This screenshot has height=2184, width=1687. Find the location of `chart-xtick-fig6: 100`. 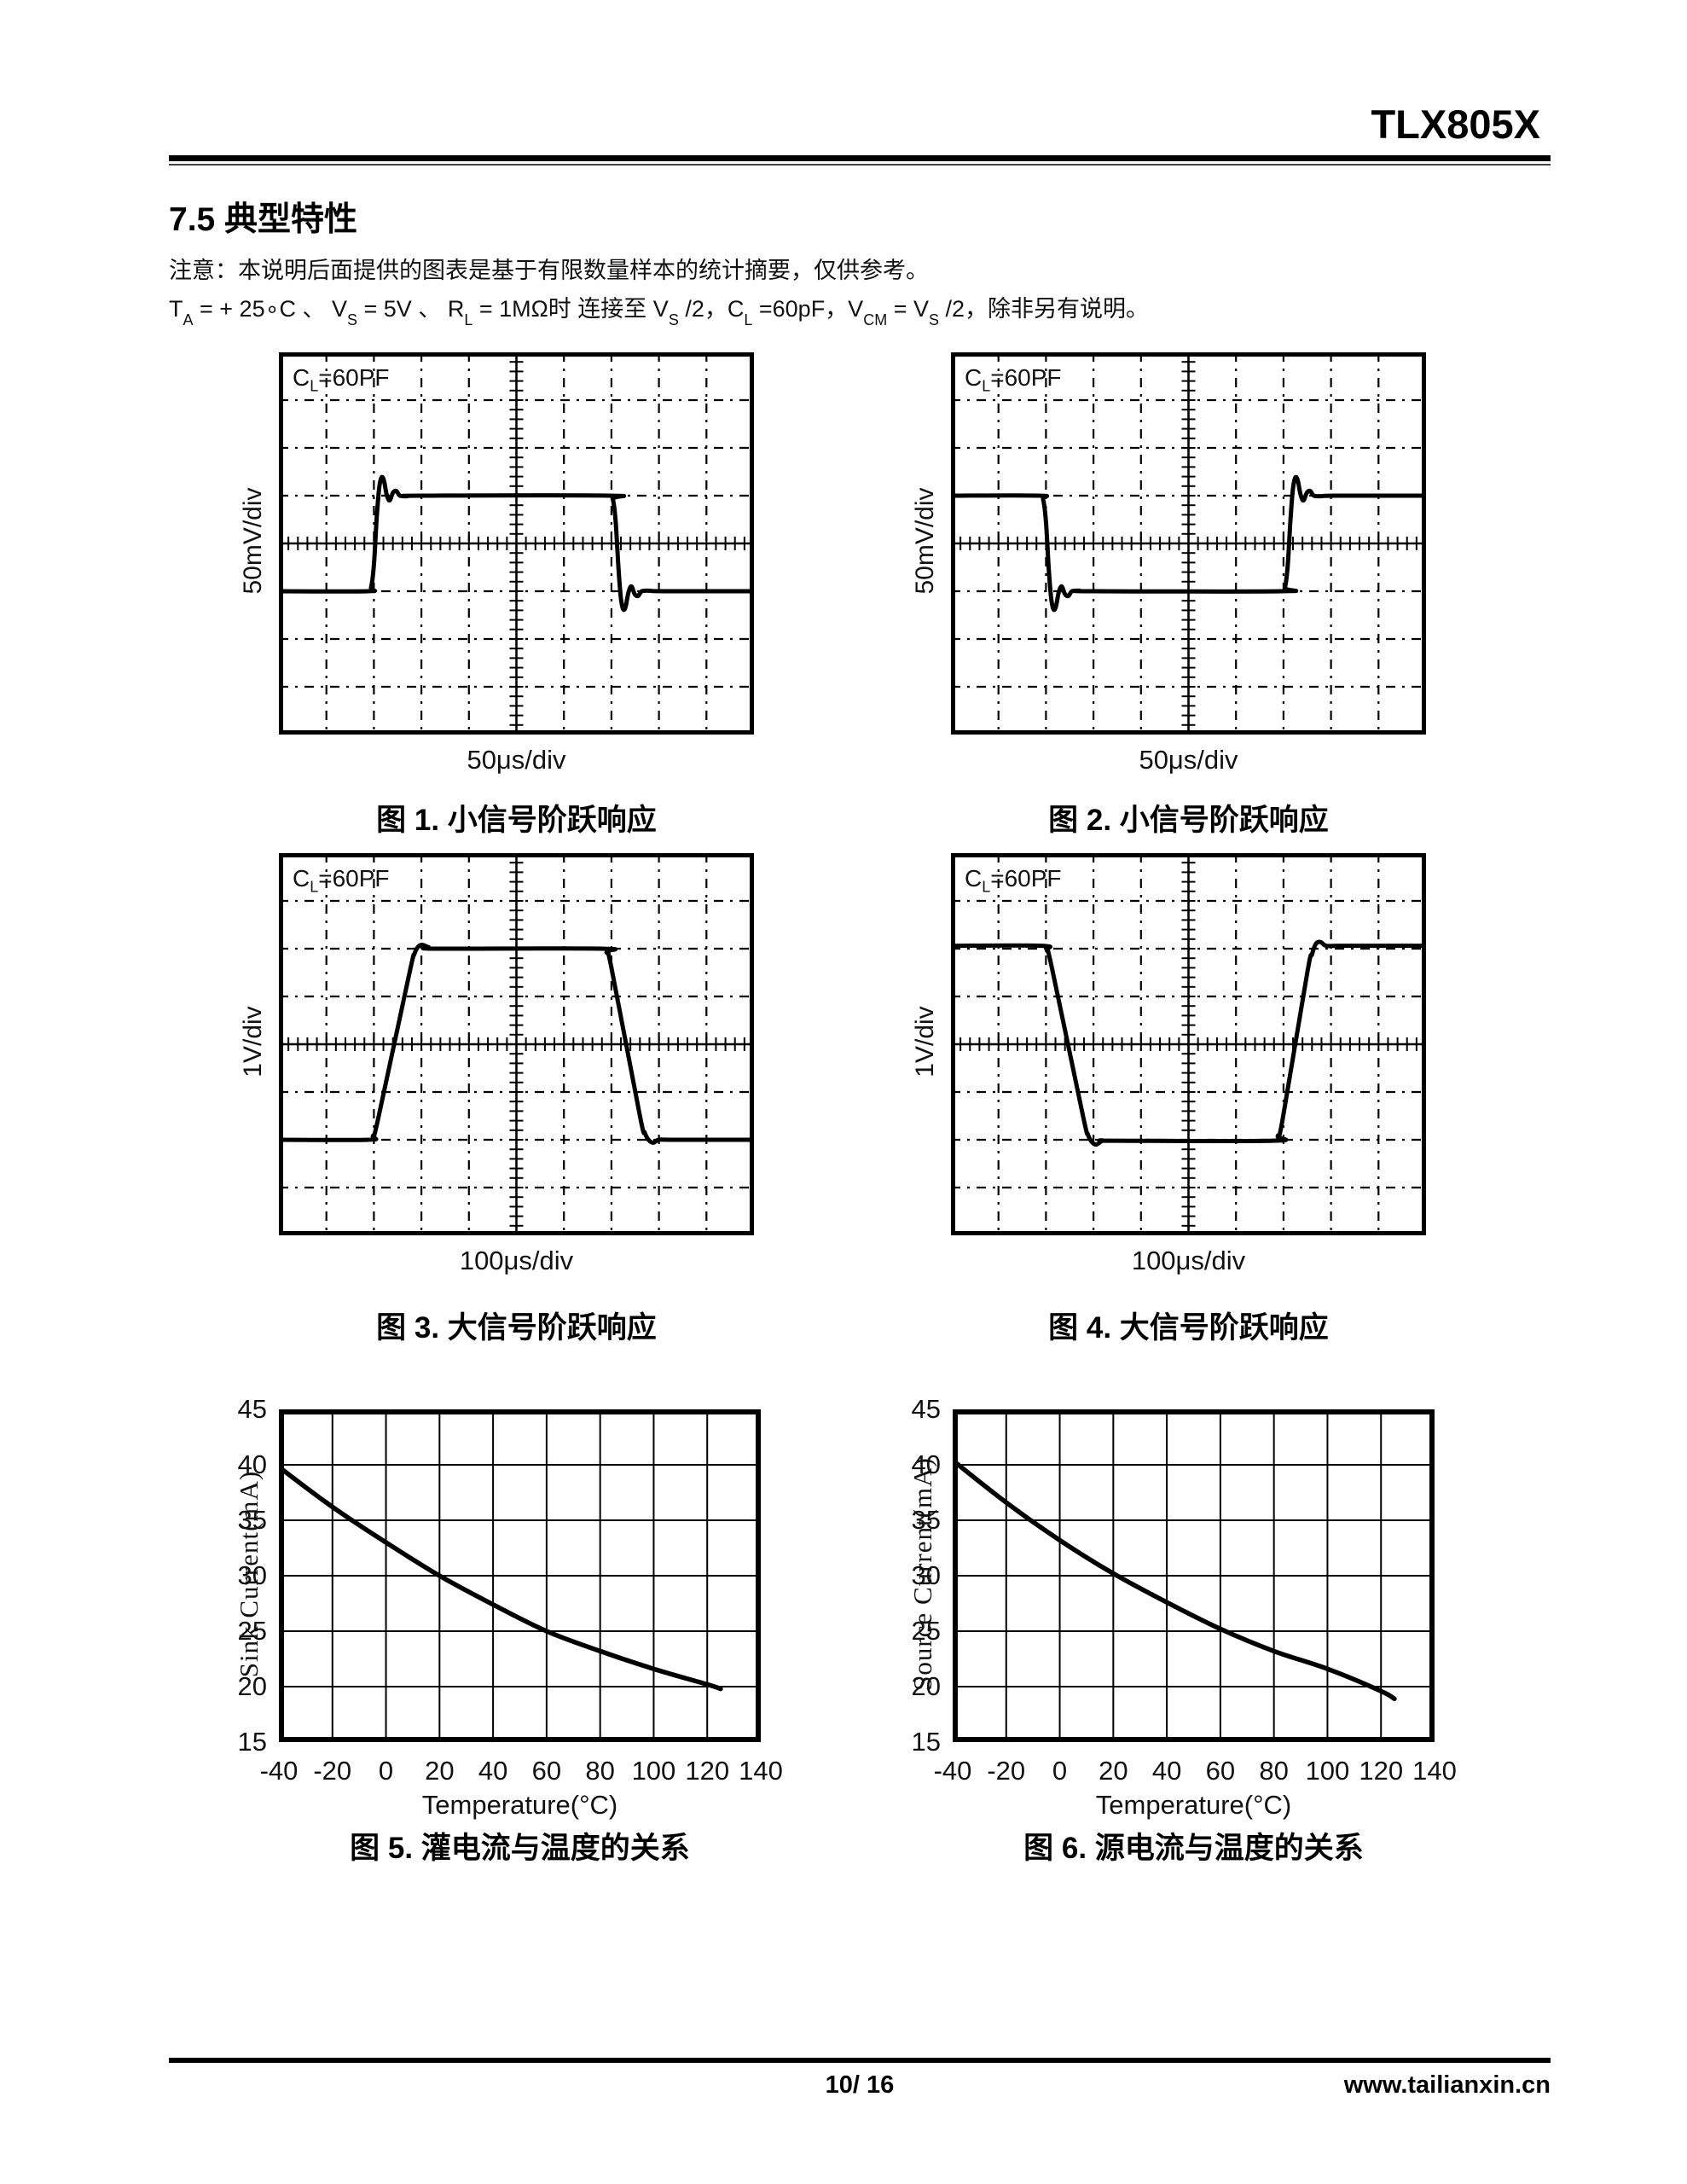

chart-xtick-fig6: 100 is located at coordinates (1328, 1771).